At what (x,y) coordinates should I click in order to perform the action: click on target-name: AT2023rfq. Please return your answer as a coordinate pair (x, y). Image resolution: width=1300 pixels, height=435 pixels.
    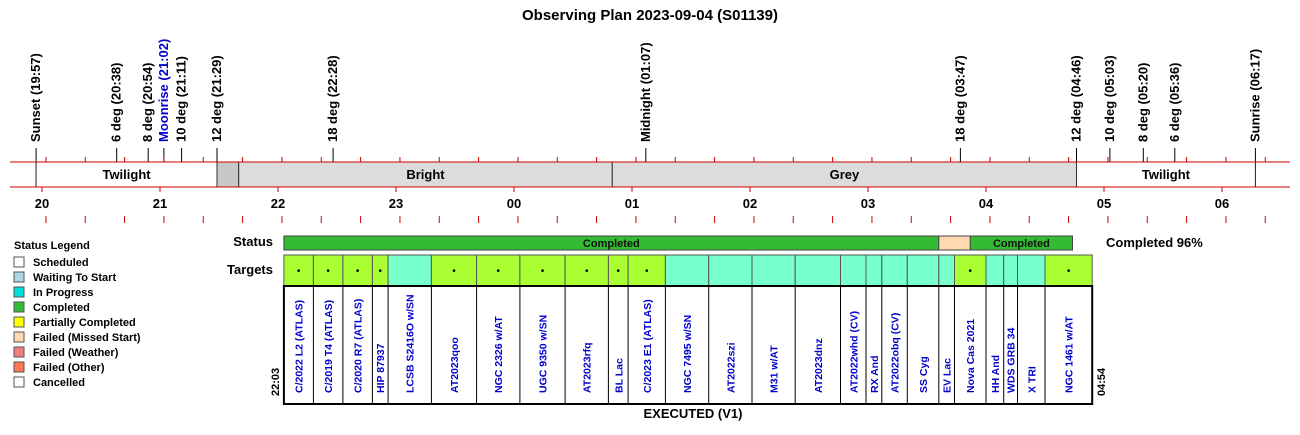
    Looking at the image, I should click on (588, 367).